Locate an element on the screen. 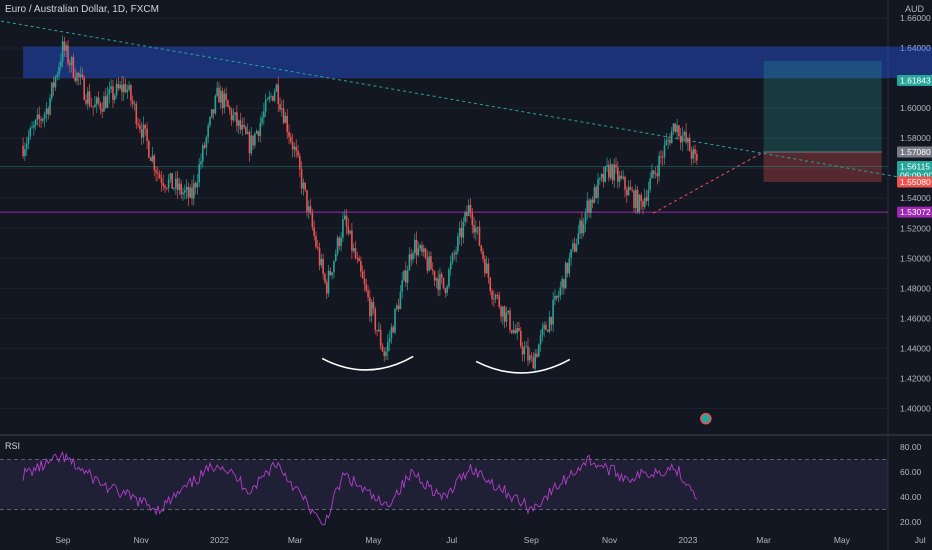  y-tick-label: 1.66000 is located at coordinates (915, 18).